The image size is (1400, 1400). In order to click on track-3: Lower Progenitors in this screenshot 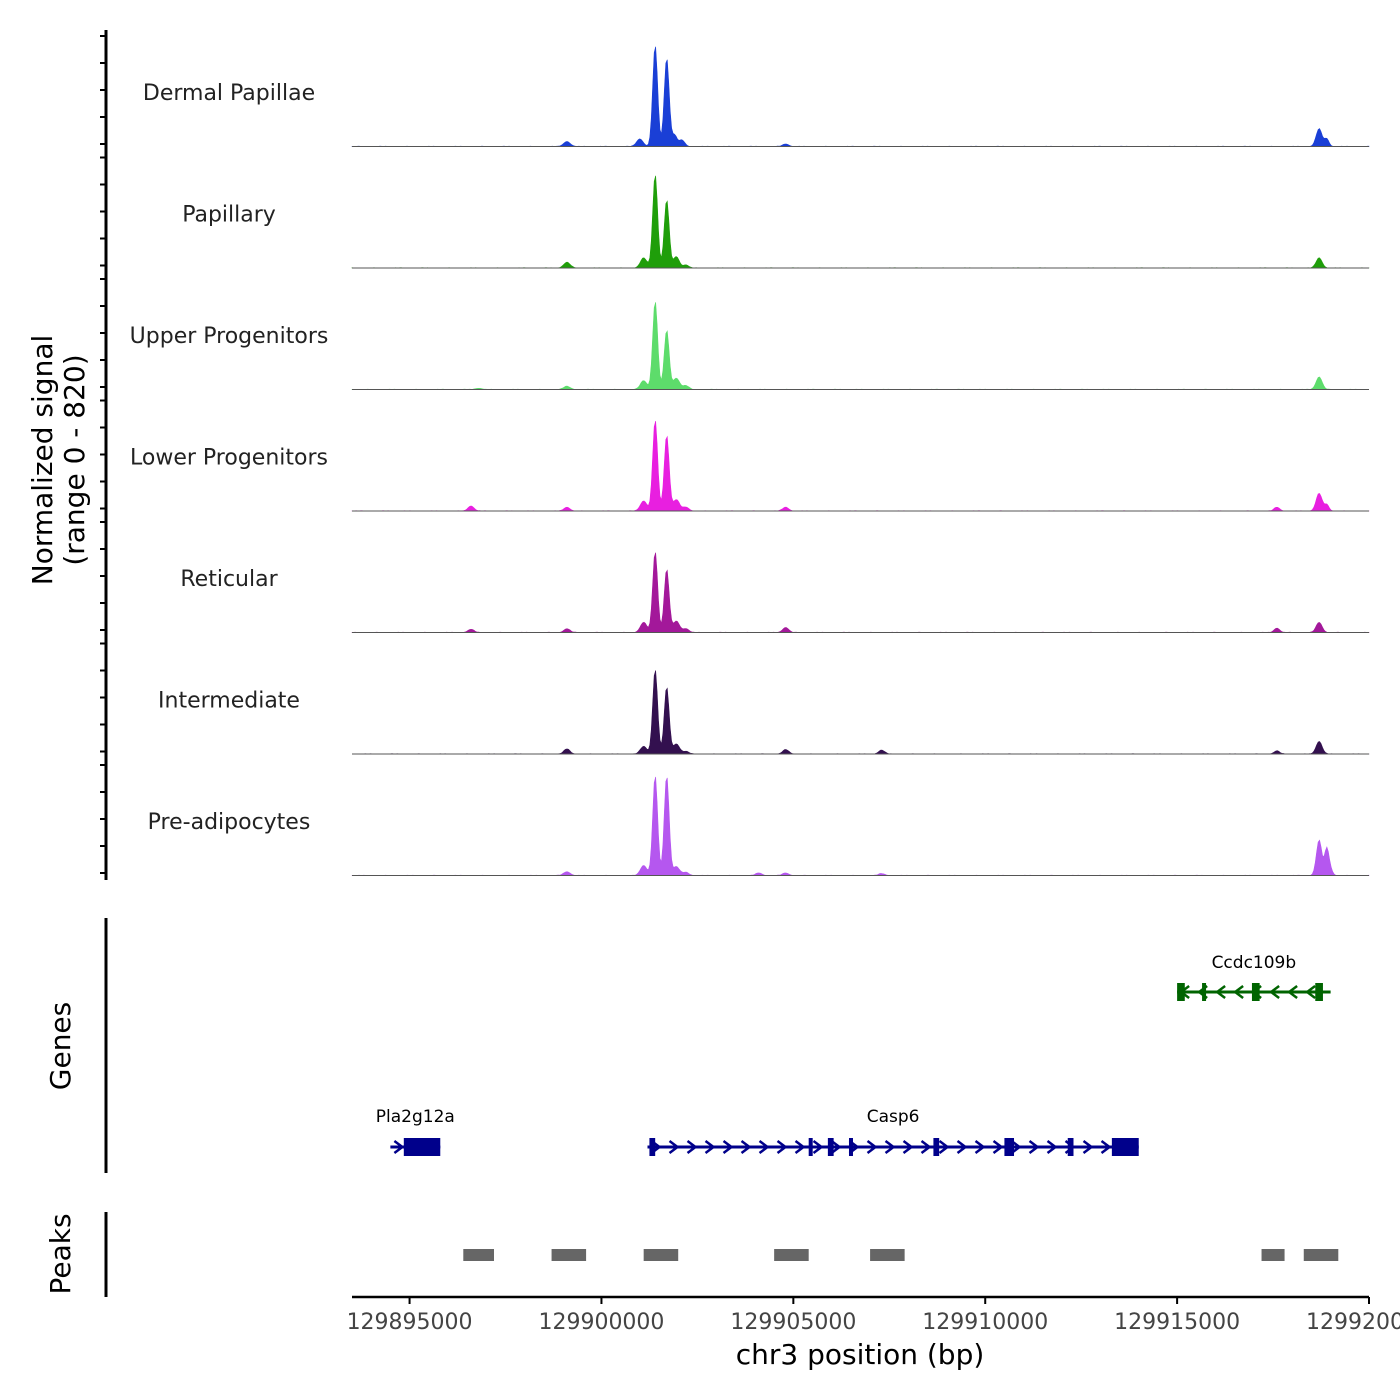, I will do `click(750, 466)`.